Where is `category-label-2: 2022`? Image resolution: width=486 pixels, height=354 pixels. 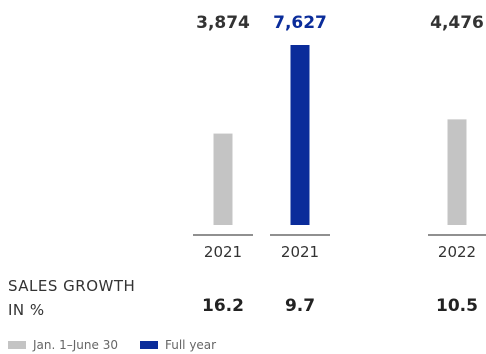
category-label-2: 2022 is located at coordinates (457, 252).